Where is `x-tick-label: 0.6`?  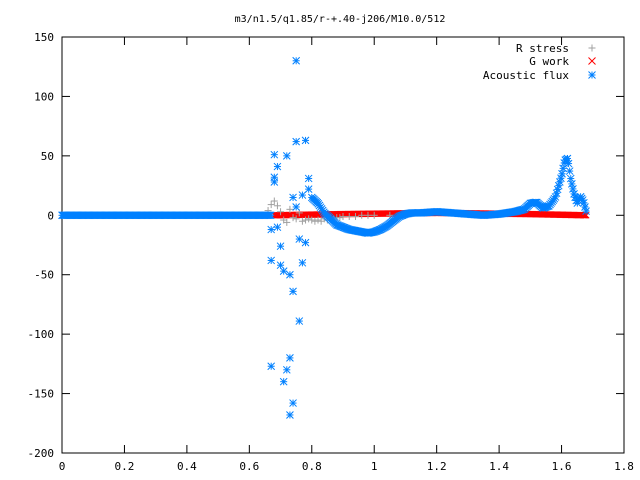 x-tick-label: 0.6 is located at coordinates (249, 466).